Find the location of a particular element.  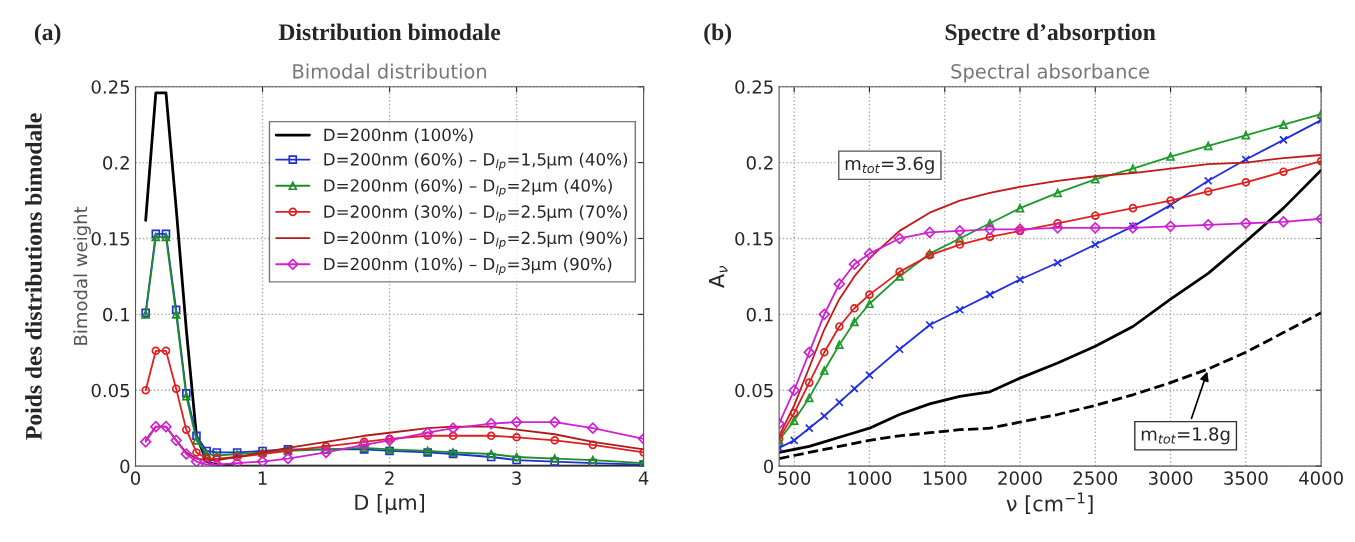

x-tick-label: 2500 is located at coordinates (1095, 478).